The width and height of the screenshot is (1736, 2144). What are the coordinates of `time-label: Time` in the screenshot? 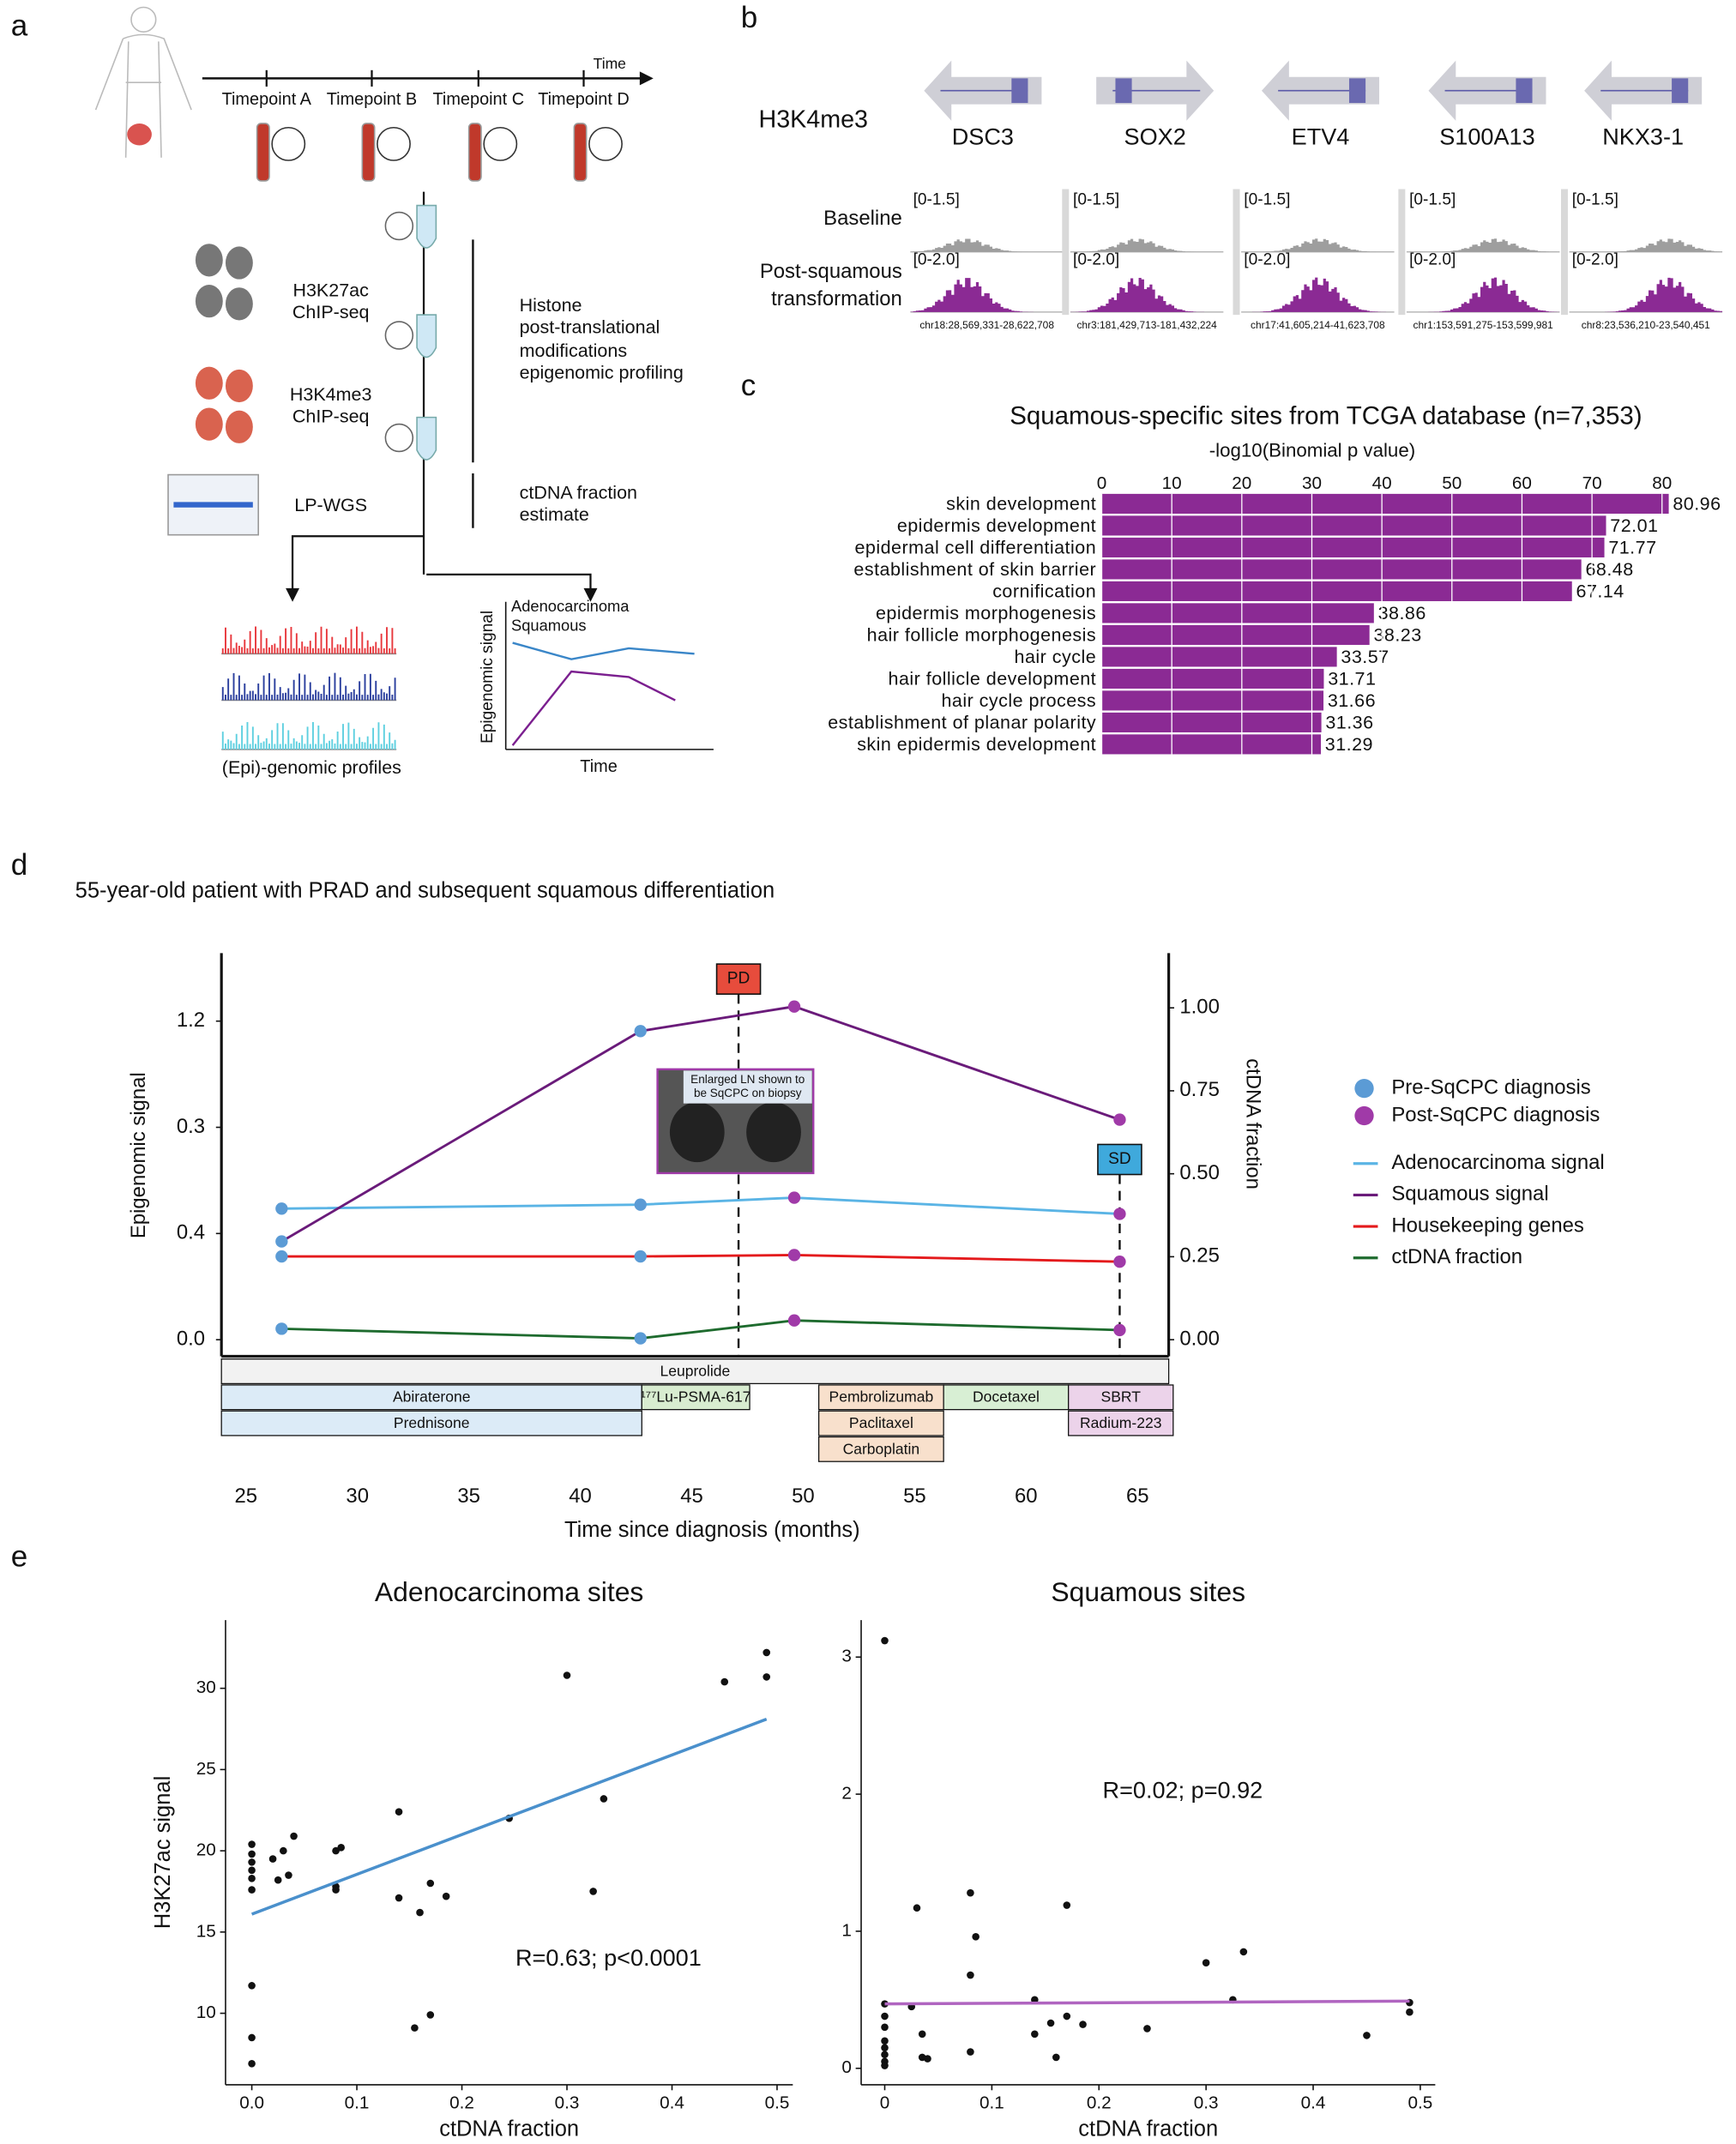 It's located at (610, 64).